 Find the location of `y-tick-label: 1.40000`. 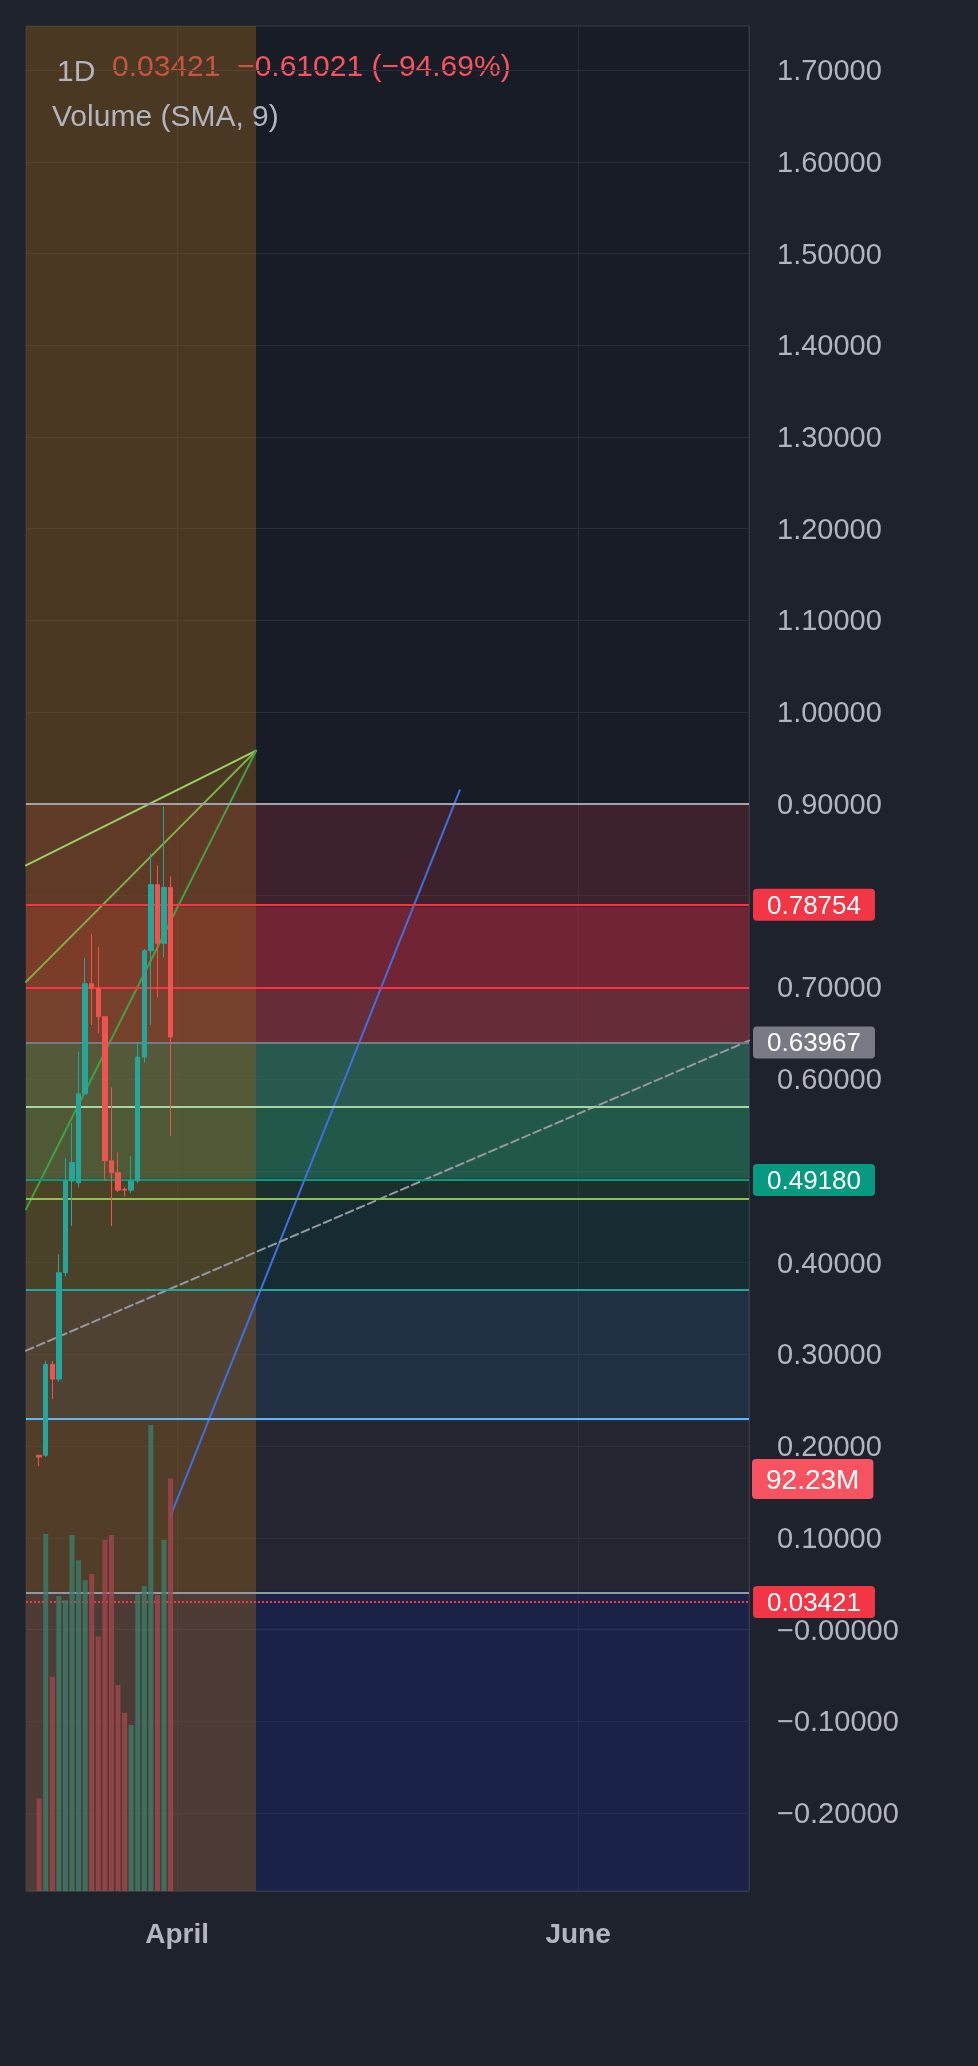

y-tick-label: 1.40000 is located at coordinates (829, 345).